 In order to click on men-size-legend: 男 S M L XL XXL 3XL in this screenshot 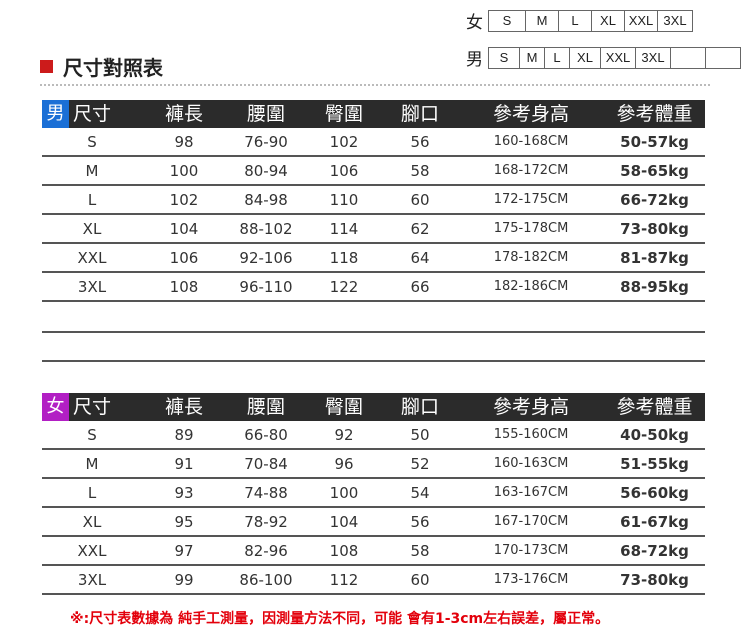, I will do `click(603, 57)`.